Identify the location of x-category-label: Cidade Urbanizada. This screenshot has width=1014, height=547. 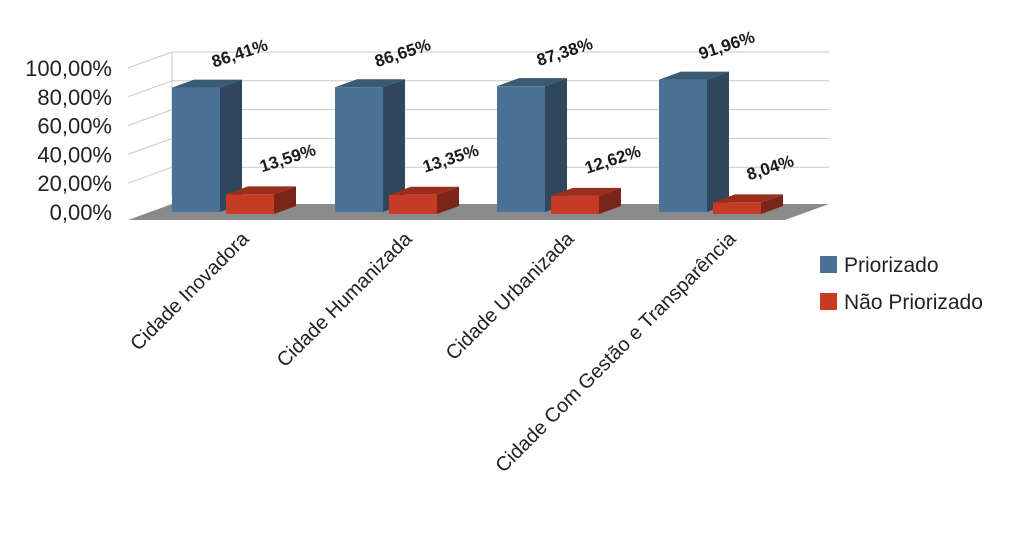
(510, 295).